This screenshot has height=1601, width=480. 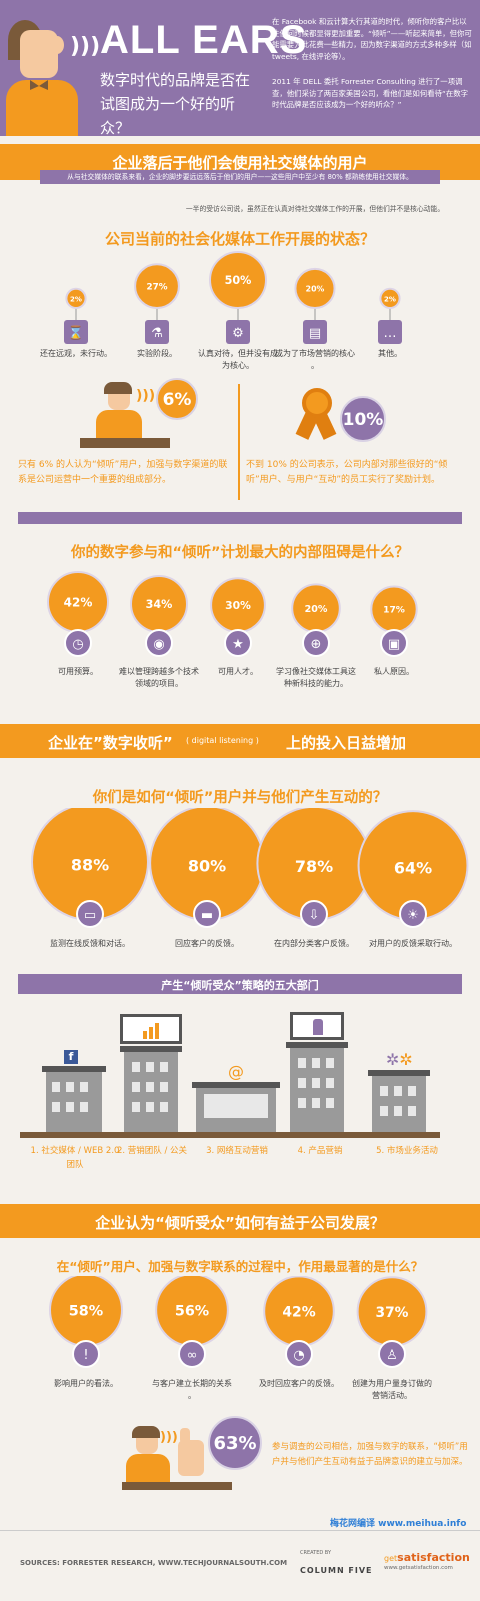 What do you see at coordinates (316, 683) in the screenshot?
I see `category-label: 种新科技的能力。` at bounding box center [316, 683].